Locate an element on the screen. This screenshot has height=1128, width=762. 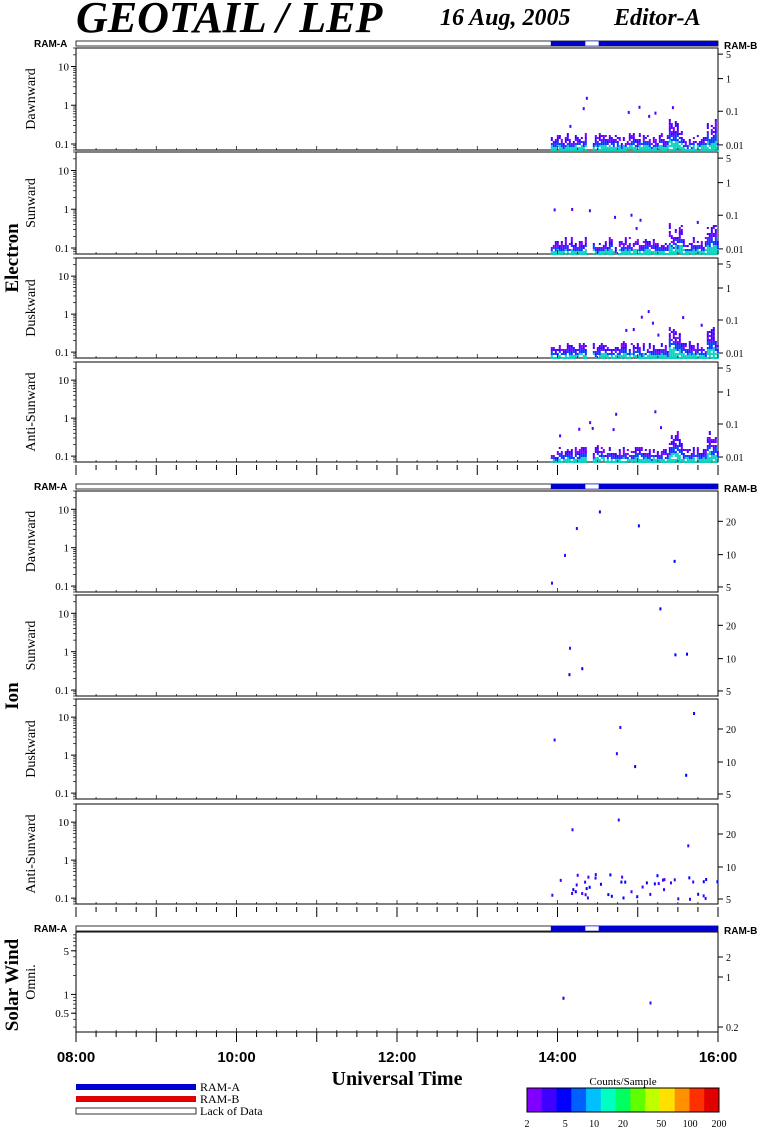
x-tick-label: 16:00 is located at coordinates (718, 1057).